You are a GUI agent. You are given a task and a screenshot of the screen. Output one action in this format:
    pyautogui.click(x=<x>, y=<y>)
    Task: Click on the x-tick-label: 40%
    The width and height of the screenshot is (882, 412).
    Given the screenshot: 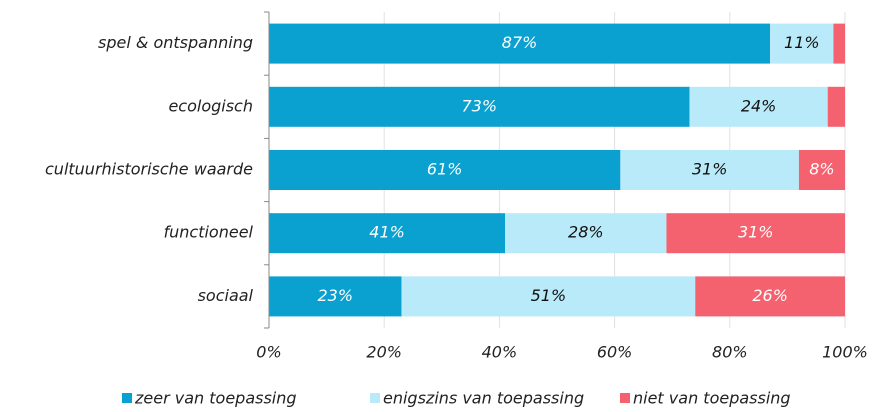 What is the action you would take?
    pyautogui.click(x=500, y=352)
    